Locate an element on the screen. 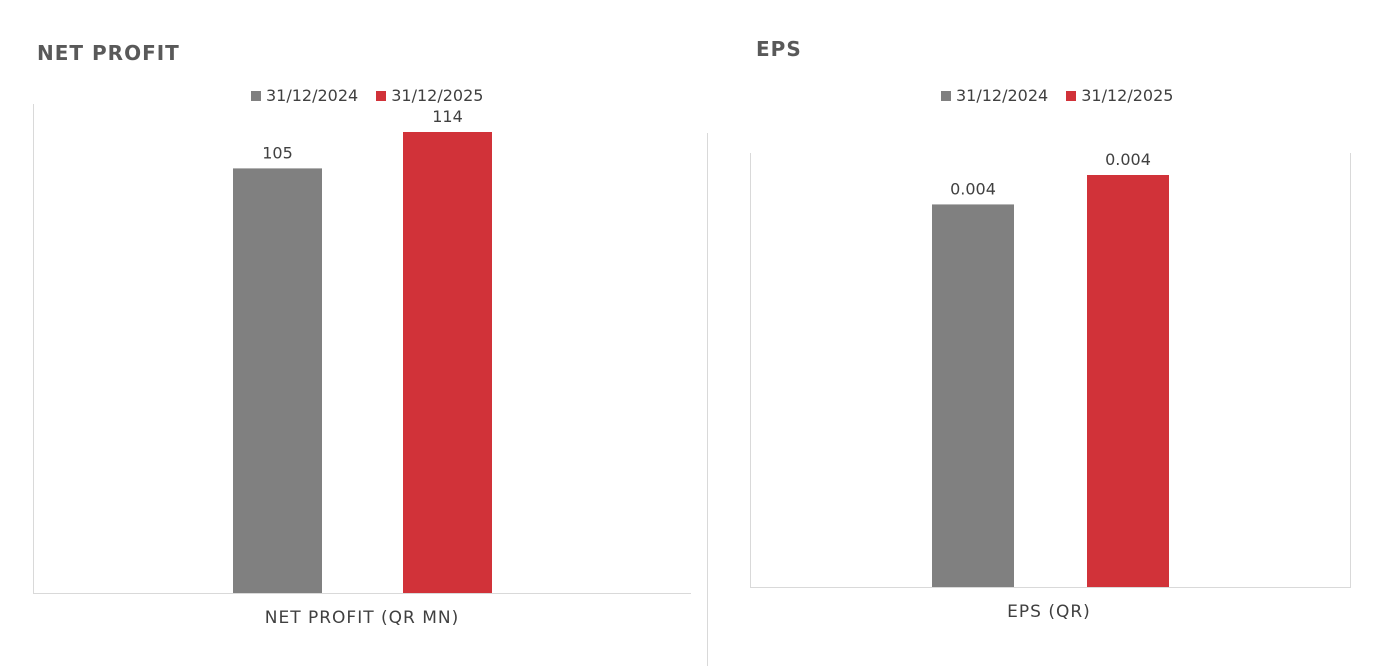 The image size is (1373, 666). data-label-2024: 0.004 is located at coordinates (973, 188).